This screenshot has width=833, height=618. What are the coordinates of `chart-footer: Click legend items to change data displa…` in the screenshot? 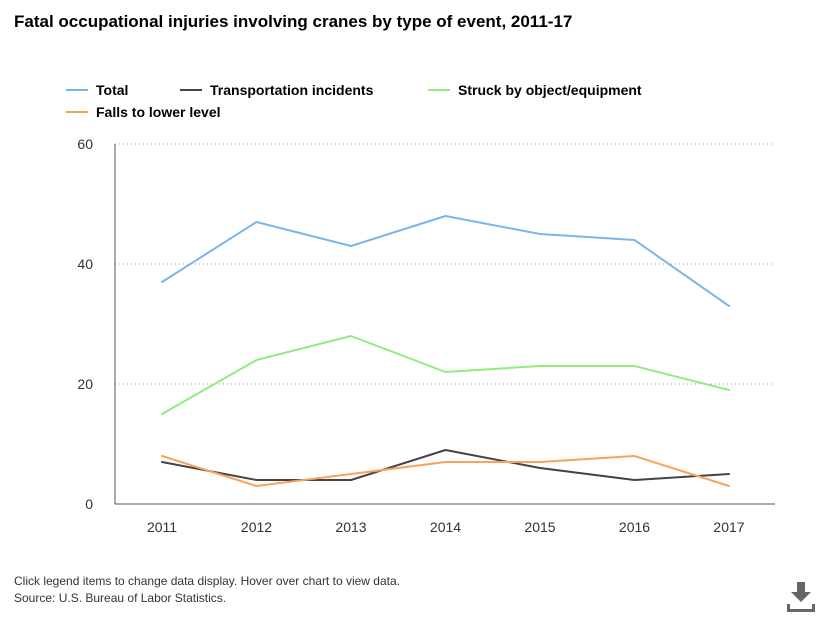 It's located at (207, 590).